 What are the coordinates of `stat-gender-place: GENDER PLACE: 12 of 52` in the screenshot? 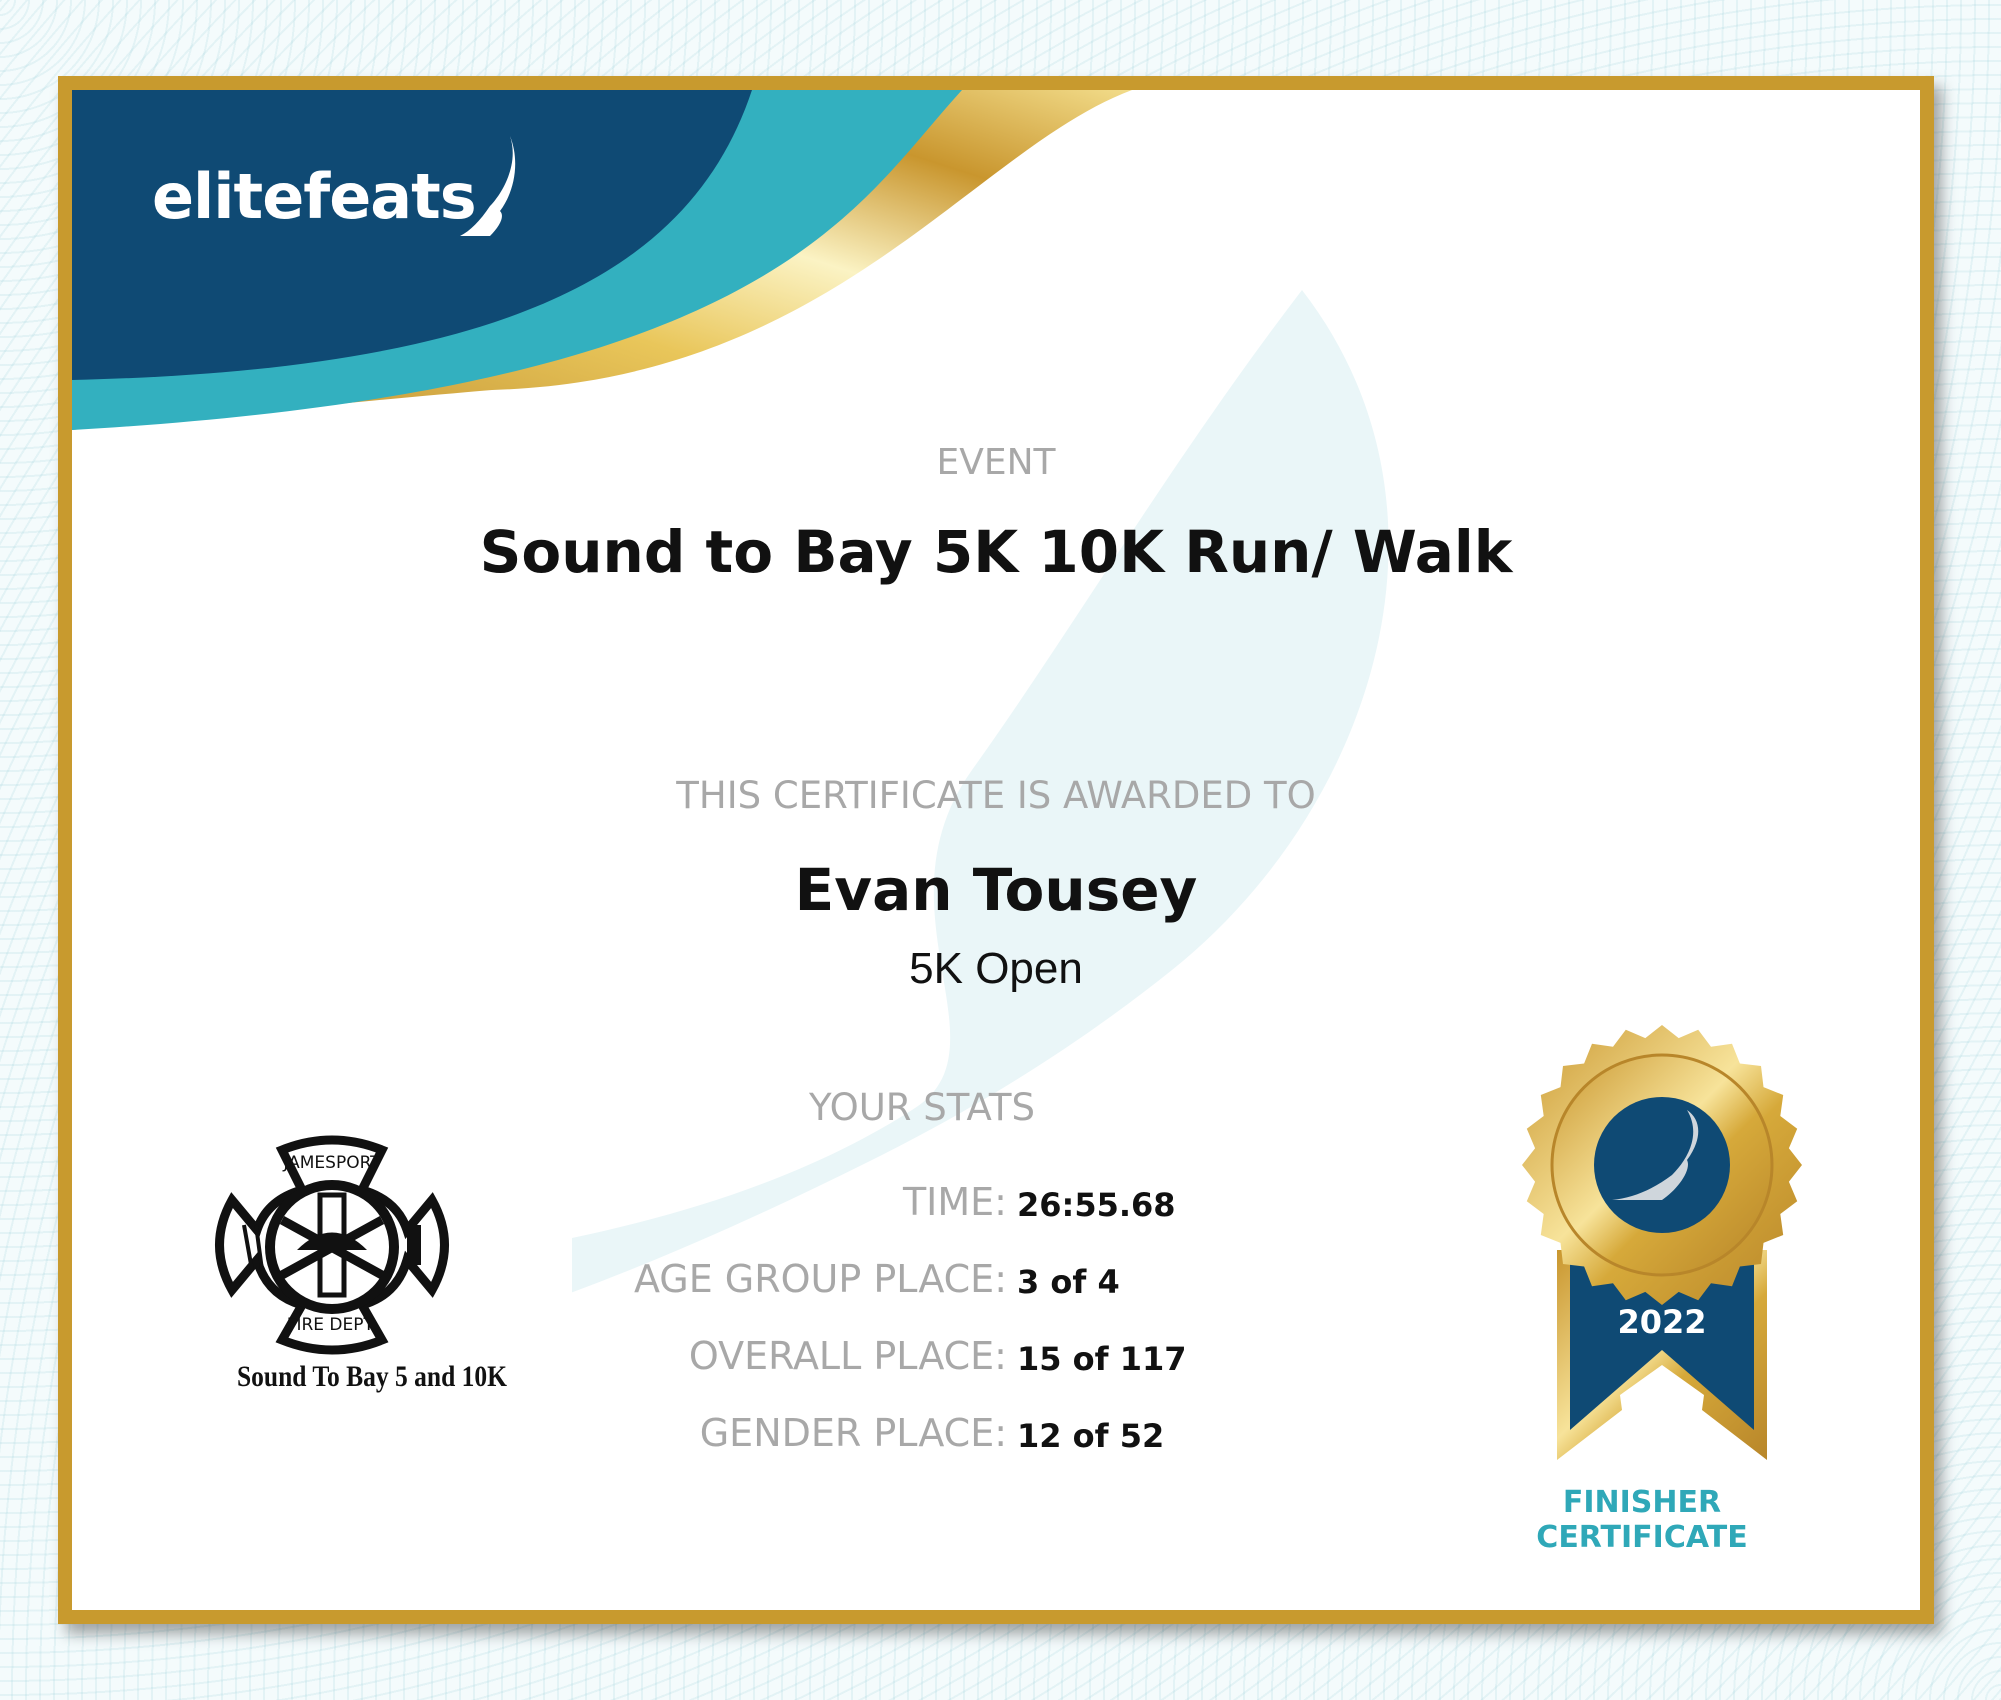 It's located at (1032, 1441).